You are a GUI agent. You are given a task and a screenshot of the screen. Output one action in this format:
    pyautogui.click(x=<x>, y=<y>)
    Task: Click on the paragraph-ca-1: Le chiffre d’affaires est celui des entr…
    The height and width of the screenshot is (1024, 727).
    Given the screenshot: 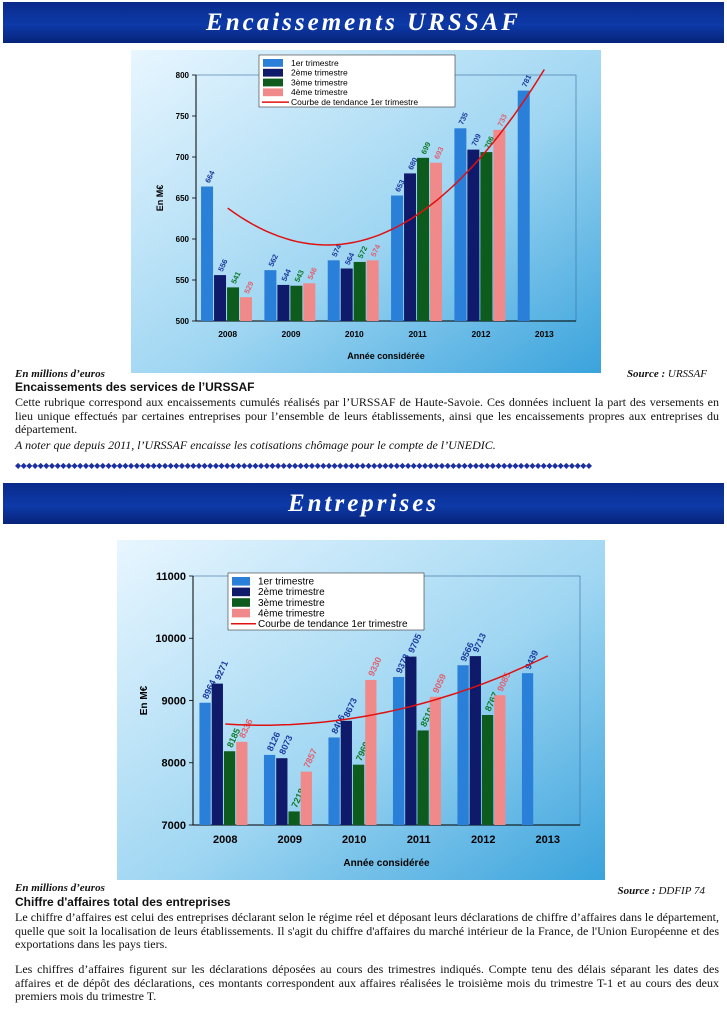 What is the action you would take?
    pyautogui.click(x=367, y=931)
    